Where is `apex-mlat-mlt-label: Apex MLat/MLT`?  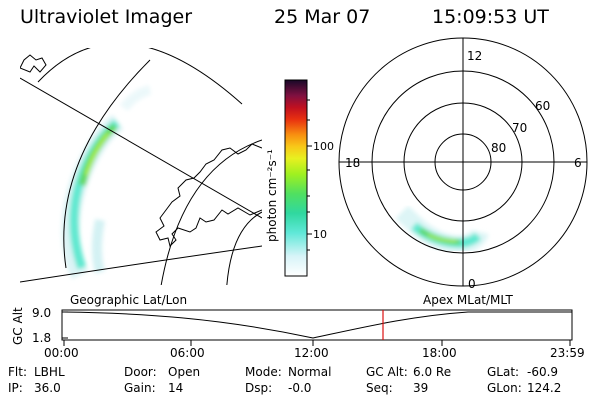
apex-mlat-mlt-label: Apex MLat/MLT is located at coordinates (468, 300).